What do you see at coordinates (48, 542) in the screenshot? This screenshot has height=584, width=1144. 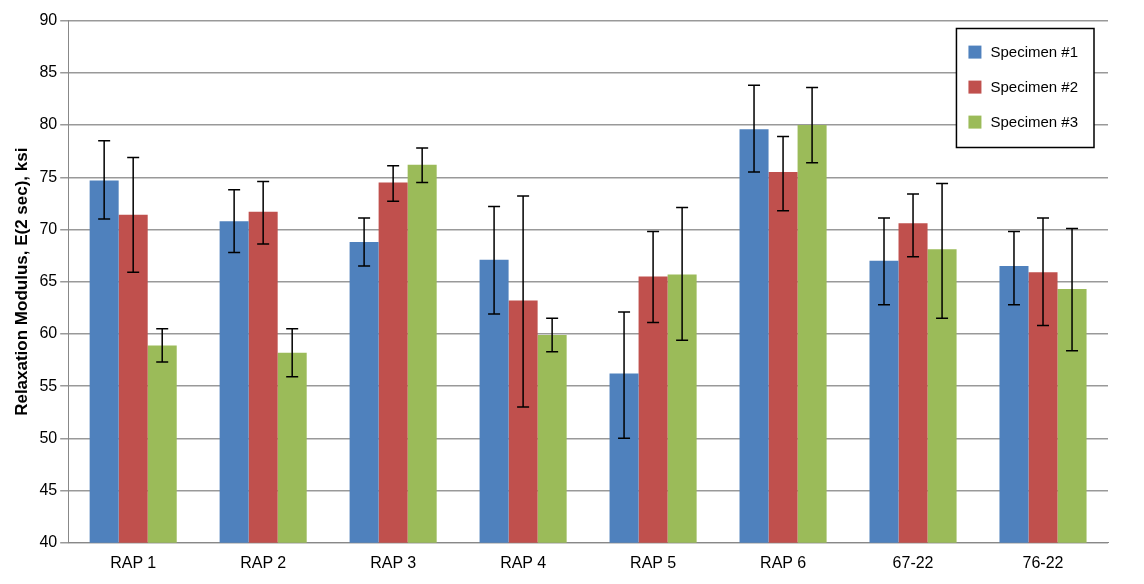 I see `y-tick-label: 40` at bounding box center [48, 542].